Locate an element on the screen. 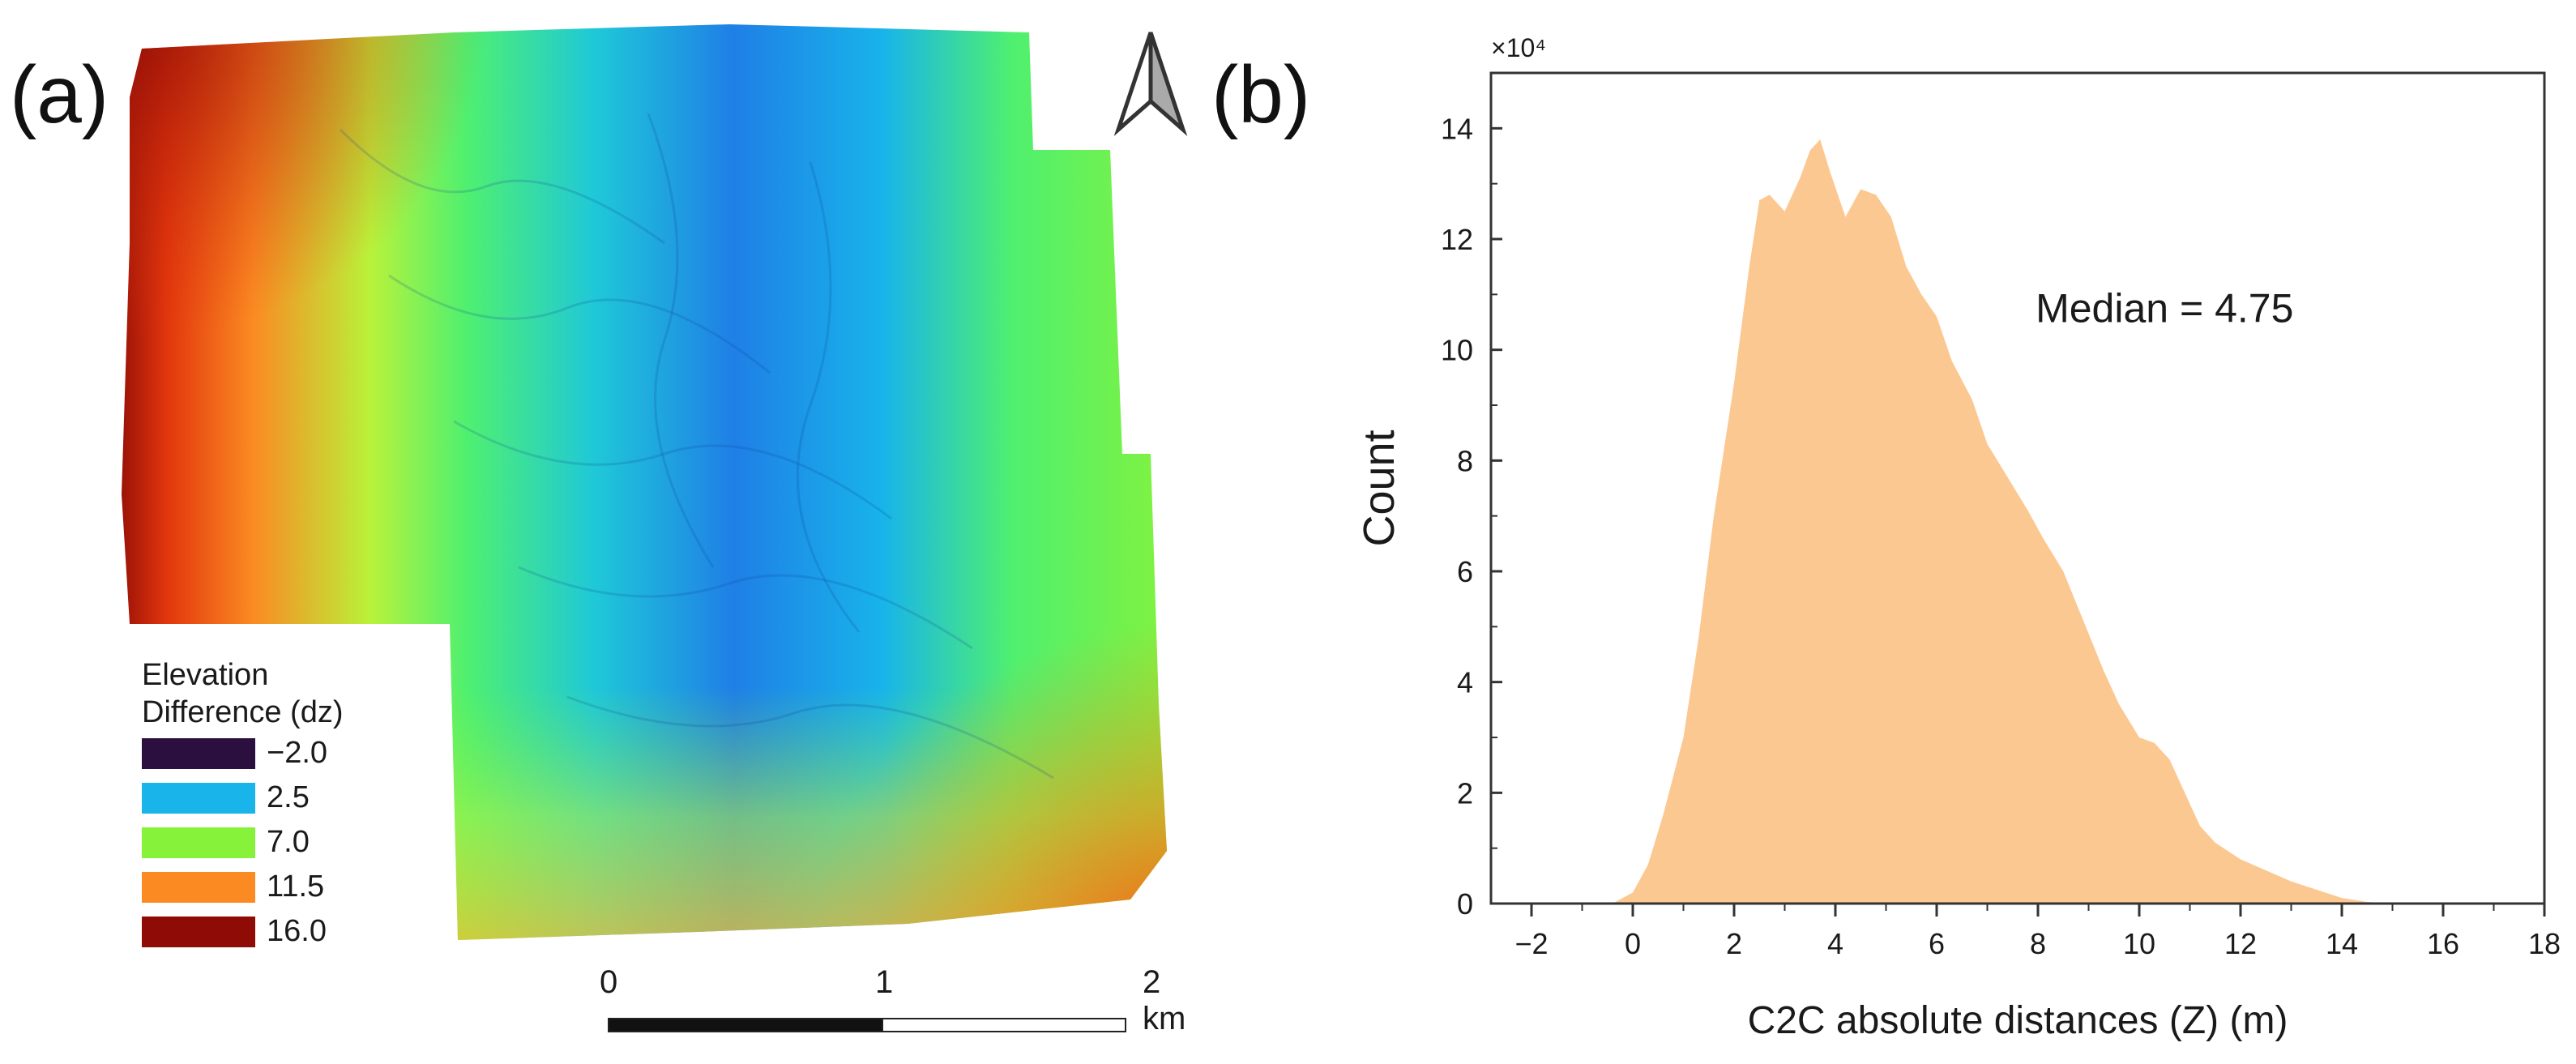  legend-title-line1: Elevation is located at coordinates (205, 675).